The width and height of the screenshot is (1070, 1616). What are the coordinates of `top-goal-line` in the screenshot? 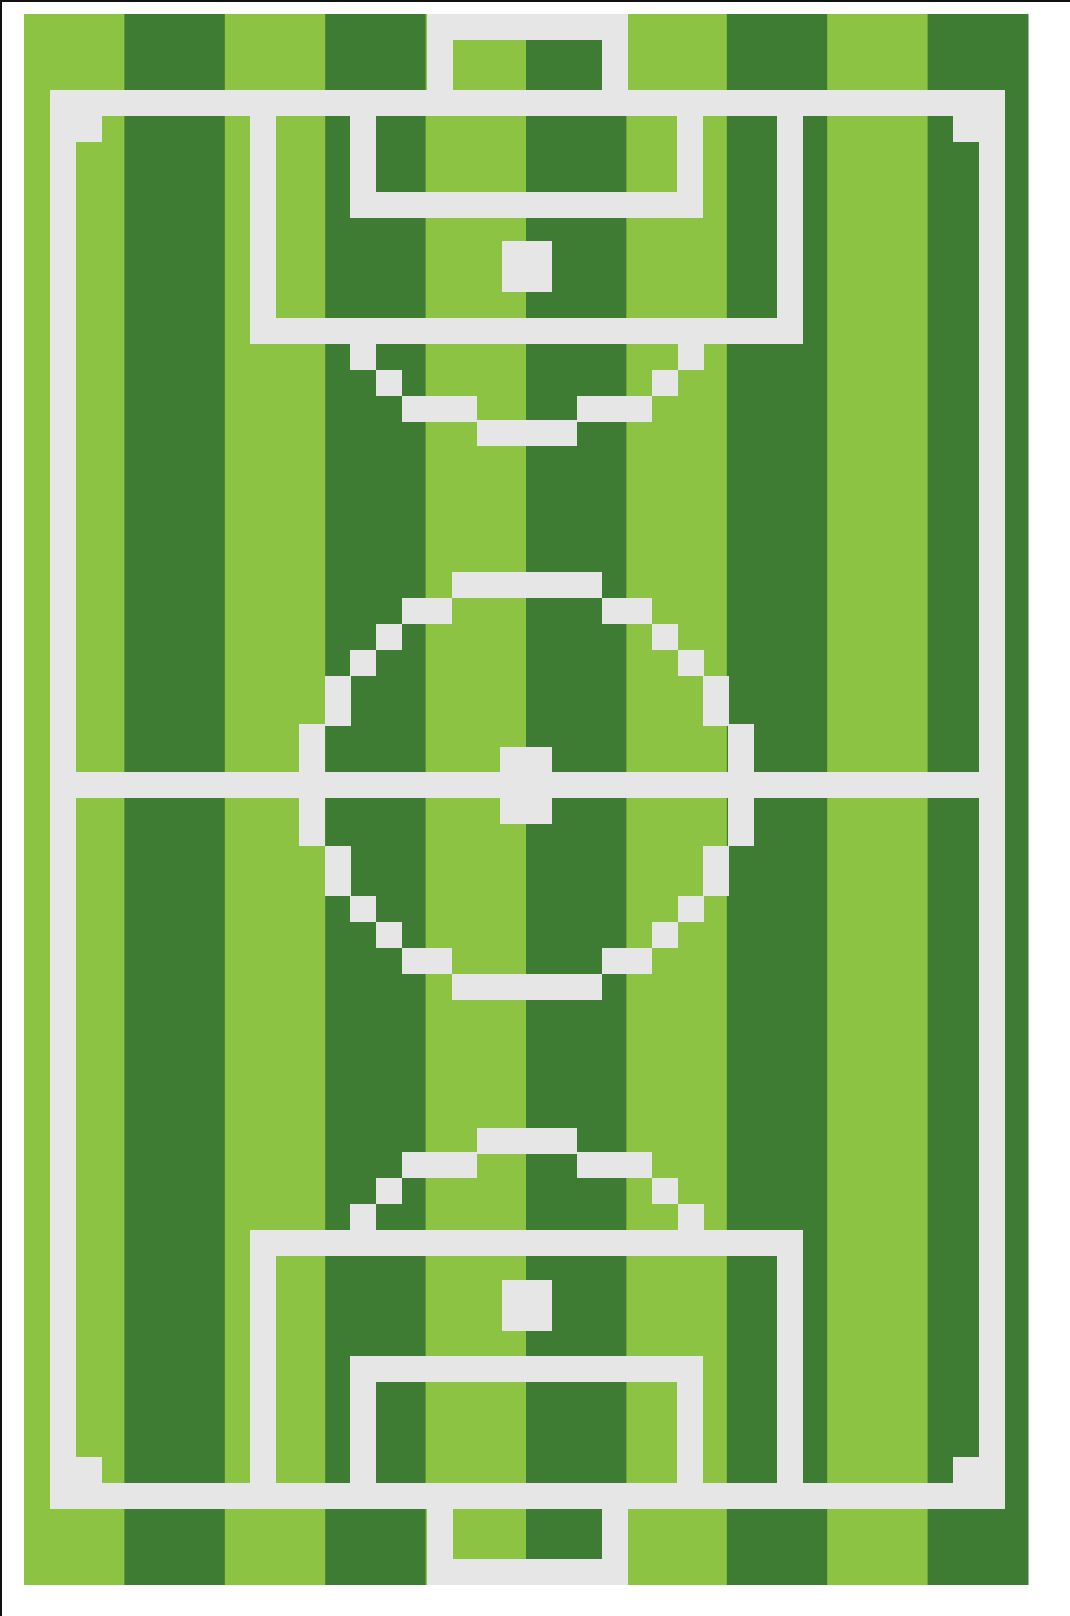 It's located at (527, 103).